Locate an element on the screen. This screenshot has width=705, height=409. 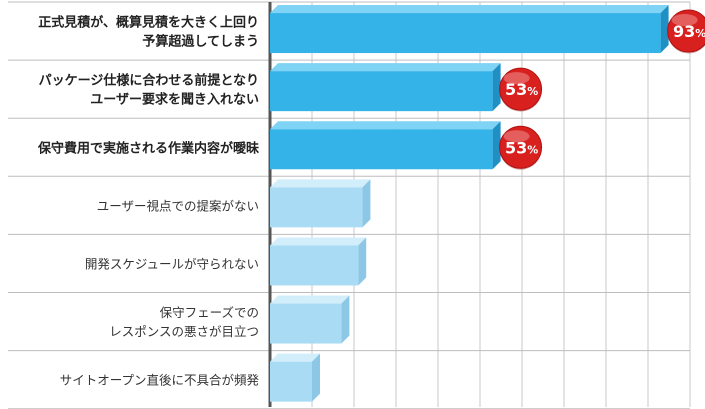
percent-value: 93 is located at coordinates (684, 31).